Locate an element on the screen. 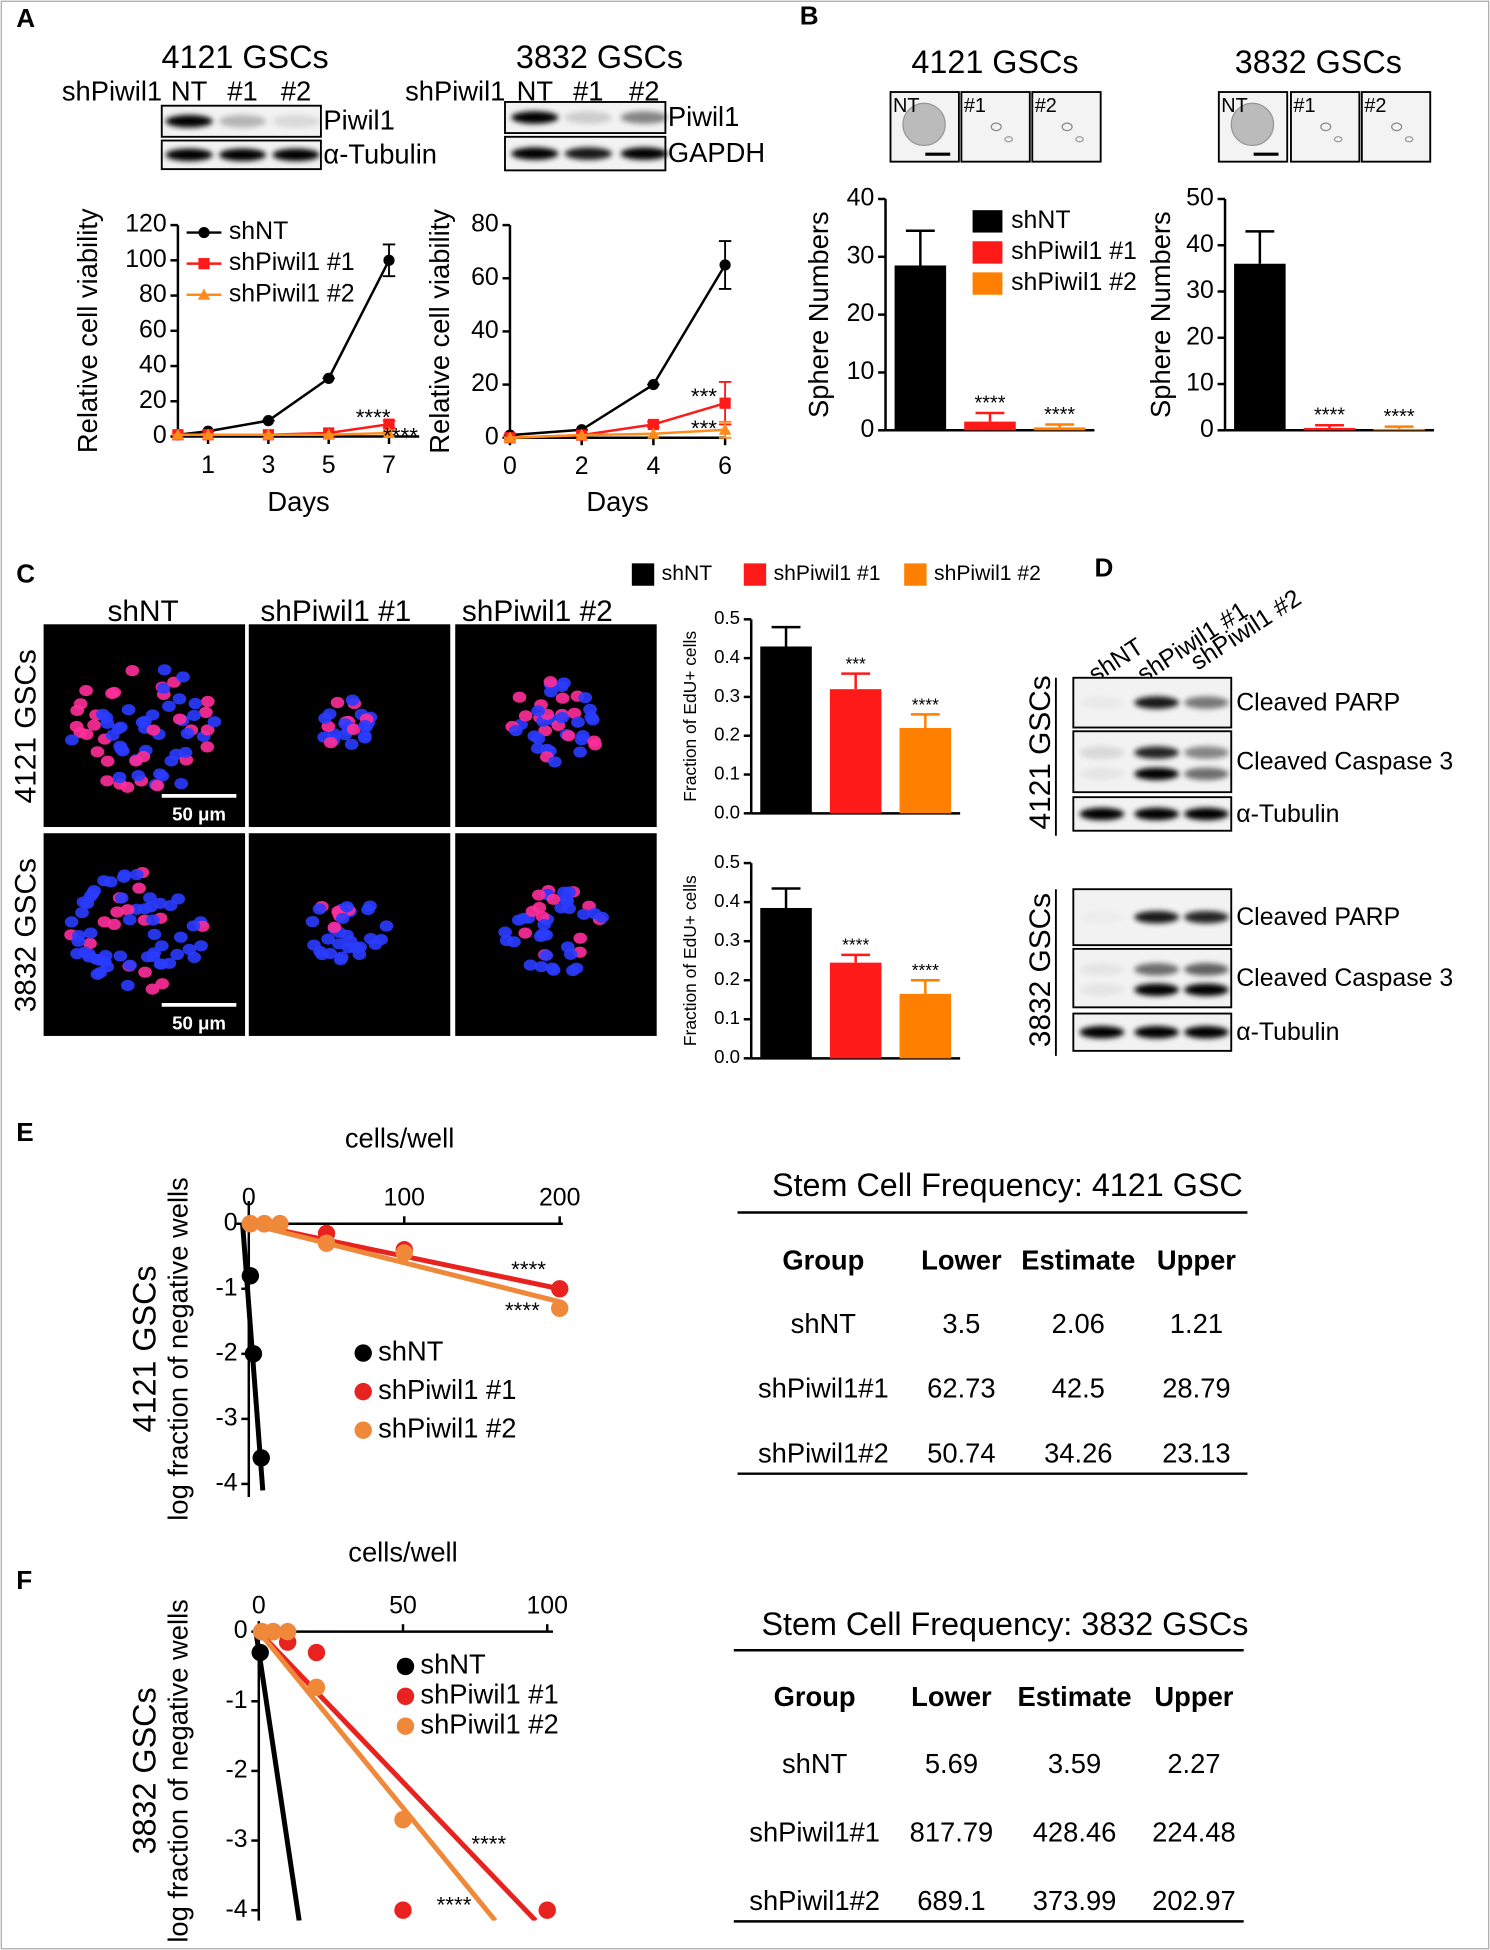 This screenshot has width=1490, height=1950. table-cell: 5.69 is located at coordinates (951, 1763).